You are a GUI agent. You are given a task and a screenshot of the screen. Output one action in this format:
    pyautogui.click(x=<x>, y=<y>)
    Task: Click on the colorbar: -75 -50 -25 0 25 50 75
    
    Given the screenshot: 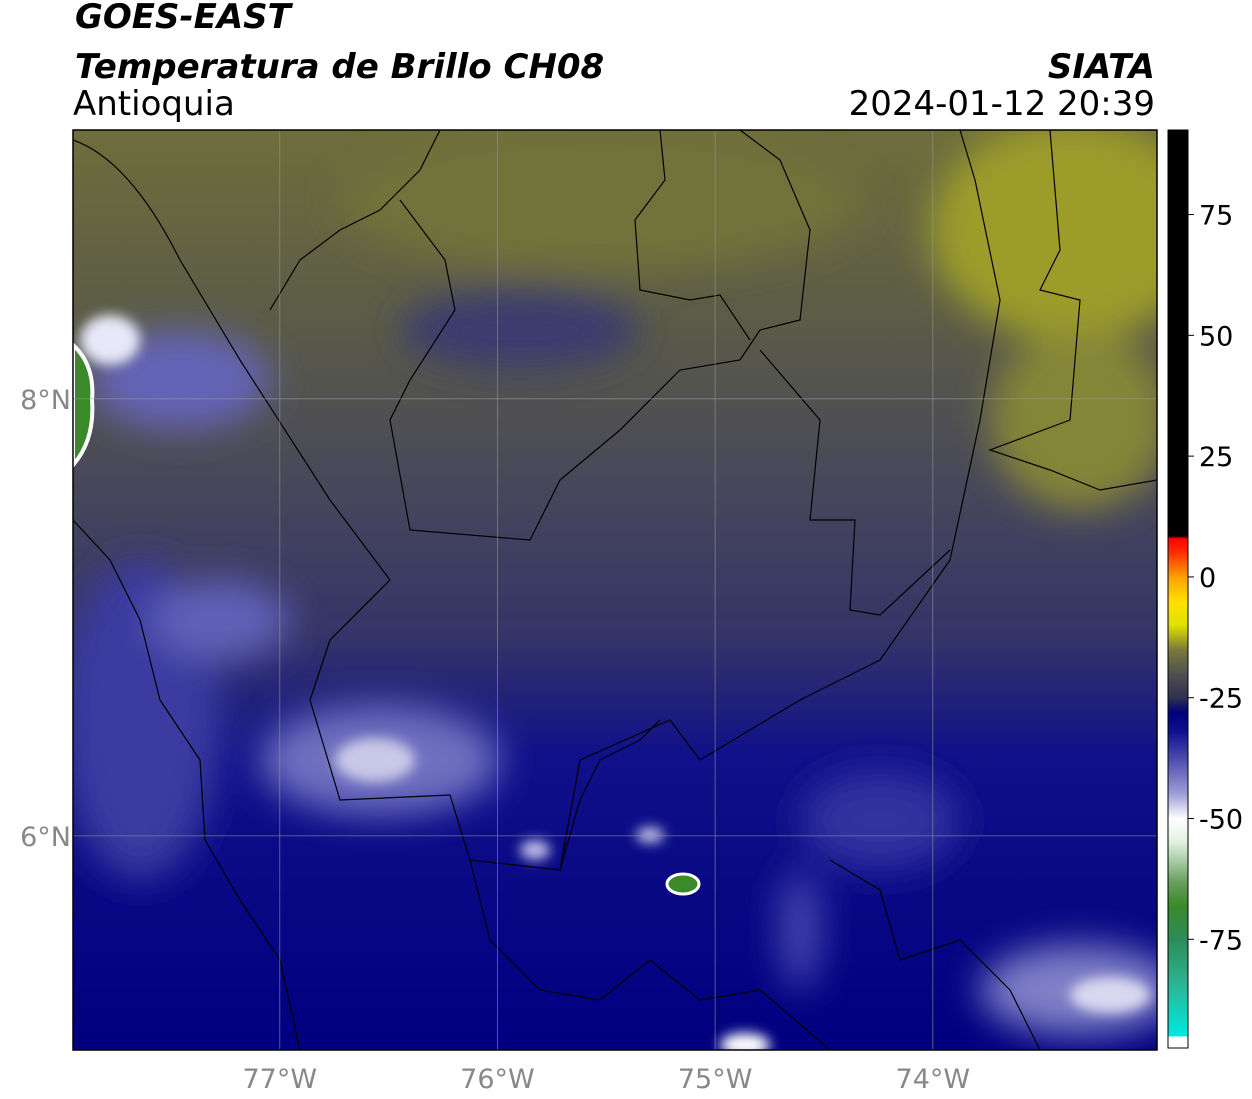 What is the action you would take?
    pyautogui.click(x=1205, y=589)
    